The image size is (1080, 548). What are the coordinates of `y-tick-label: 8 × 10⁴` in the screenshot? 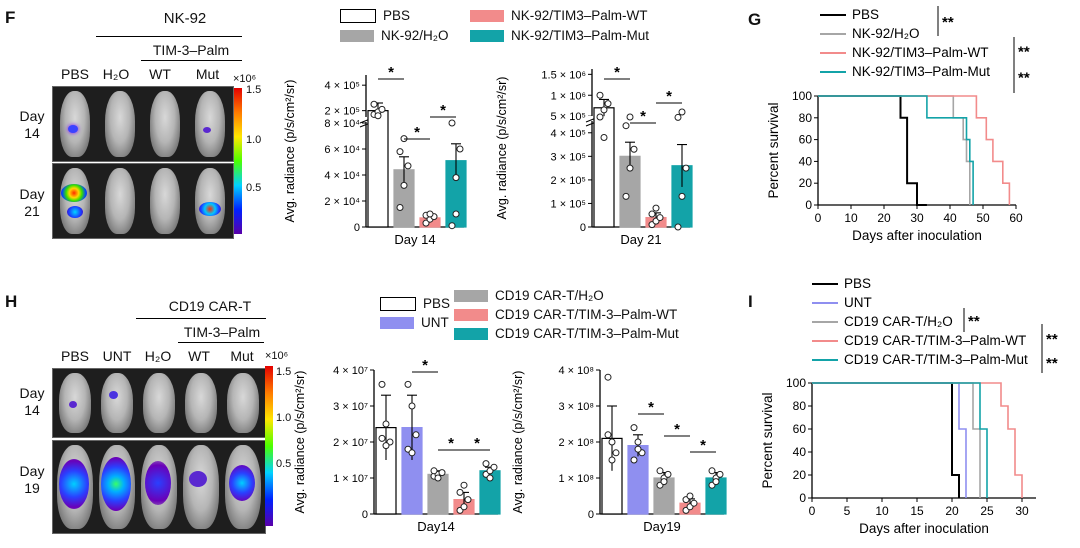 It's located at (342, 124).